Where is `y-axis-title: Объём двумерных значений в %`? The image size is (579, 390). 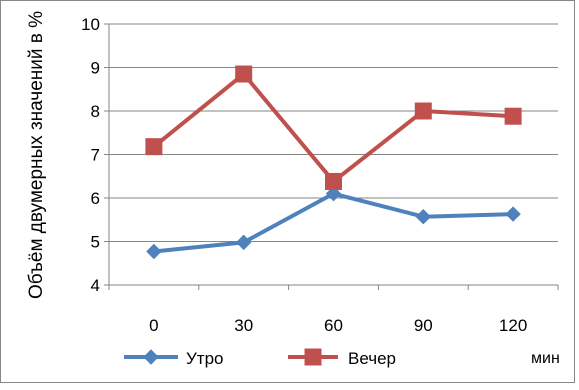 y-axis-title: Объём двумерных значений в % is located at coordinates (36, 155).